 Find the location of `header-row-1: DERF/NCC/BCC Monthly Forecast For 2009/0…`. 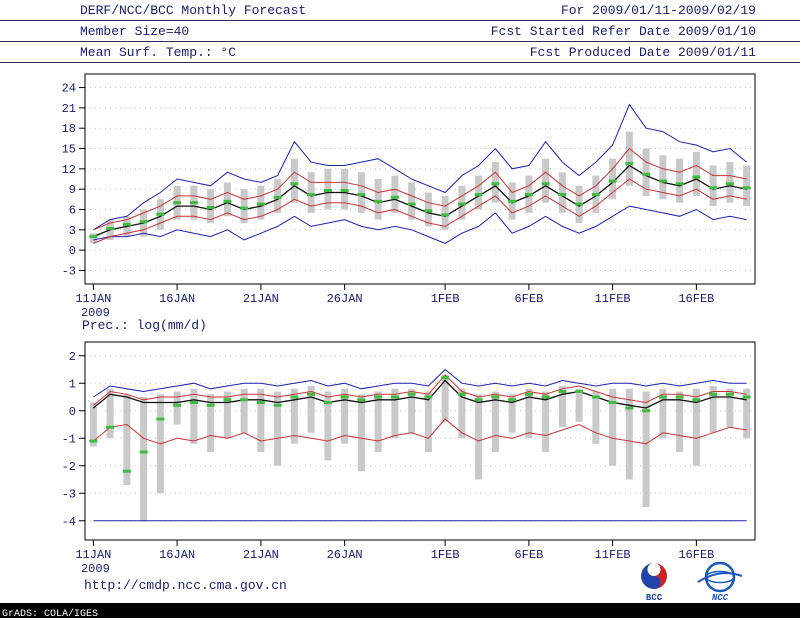

header-row-1: DERF/NCC/BCC Monthly Forecast For 2009/0… is located at coordinates (400, 10).